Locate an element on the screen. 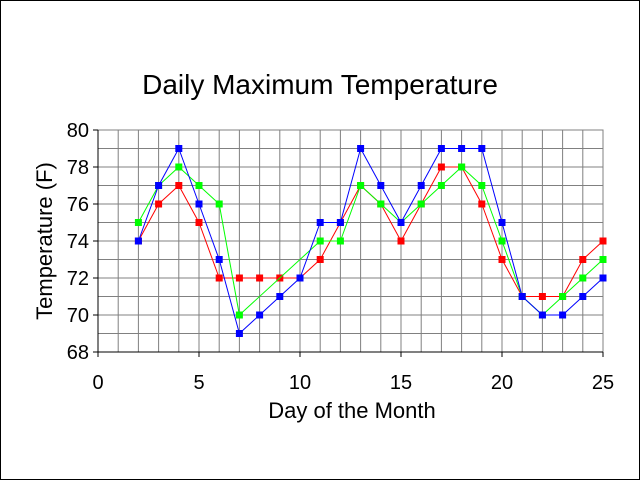 The image size is (640, 480). y-tick-label: 70 is located at coordinates (78, 316).